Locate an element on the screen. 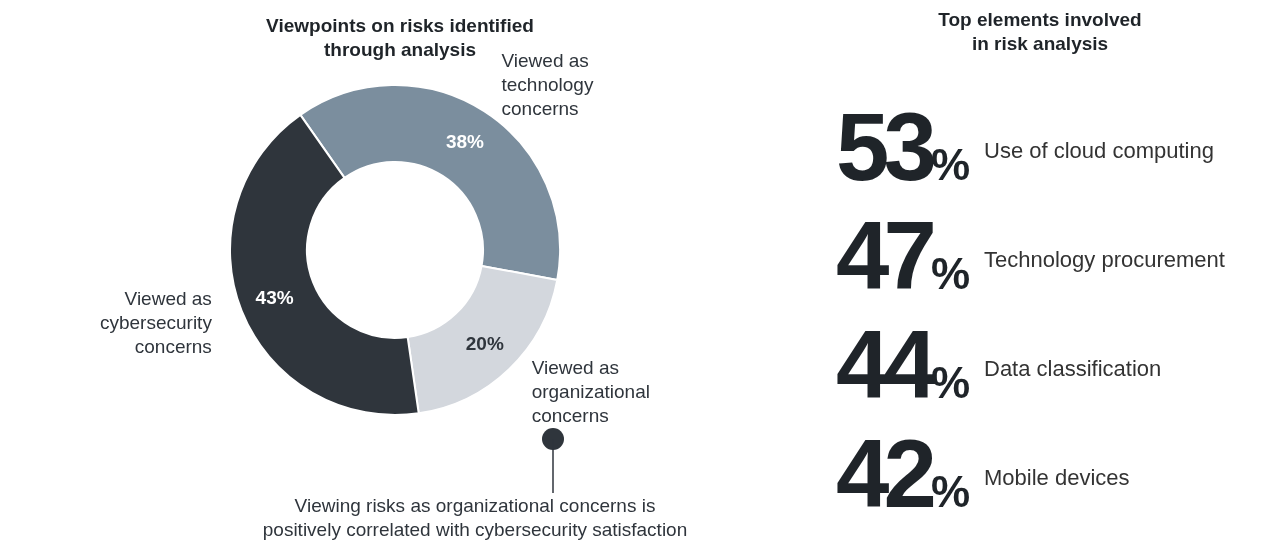  text: Top elements involved in risk analysis is located at coordinates (1040, 32).